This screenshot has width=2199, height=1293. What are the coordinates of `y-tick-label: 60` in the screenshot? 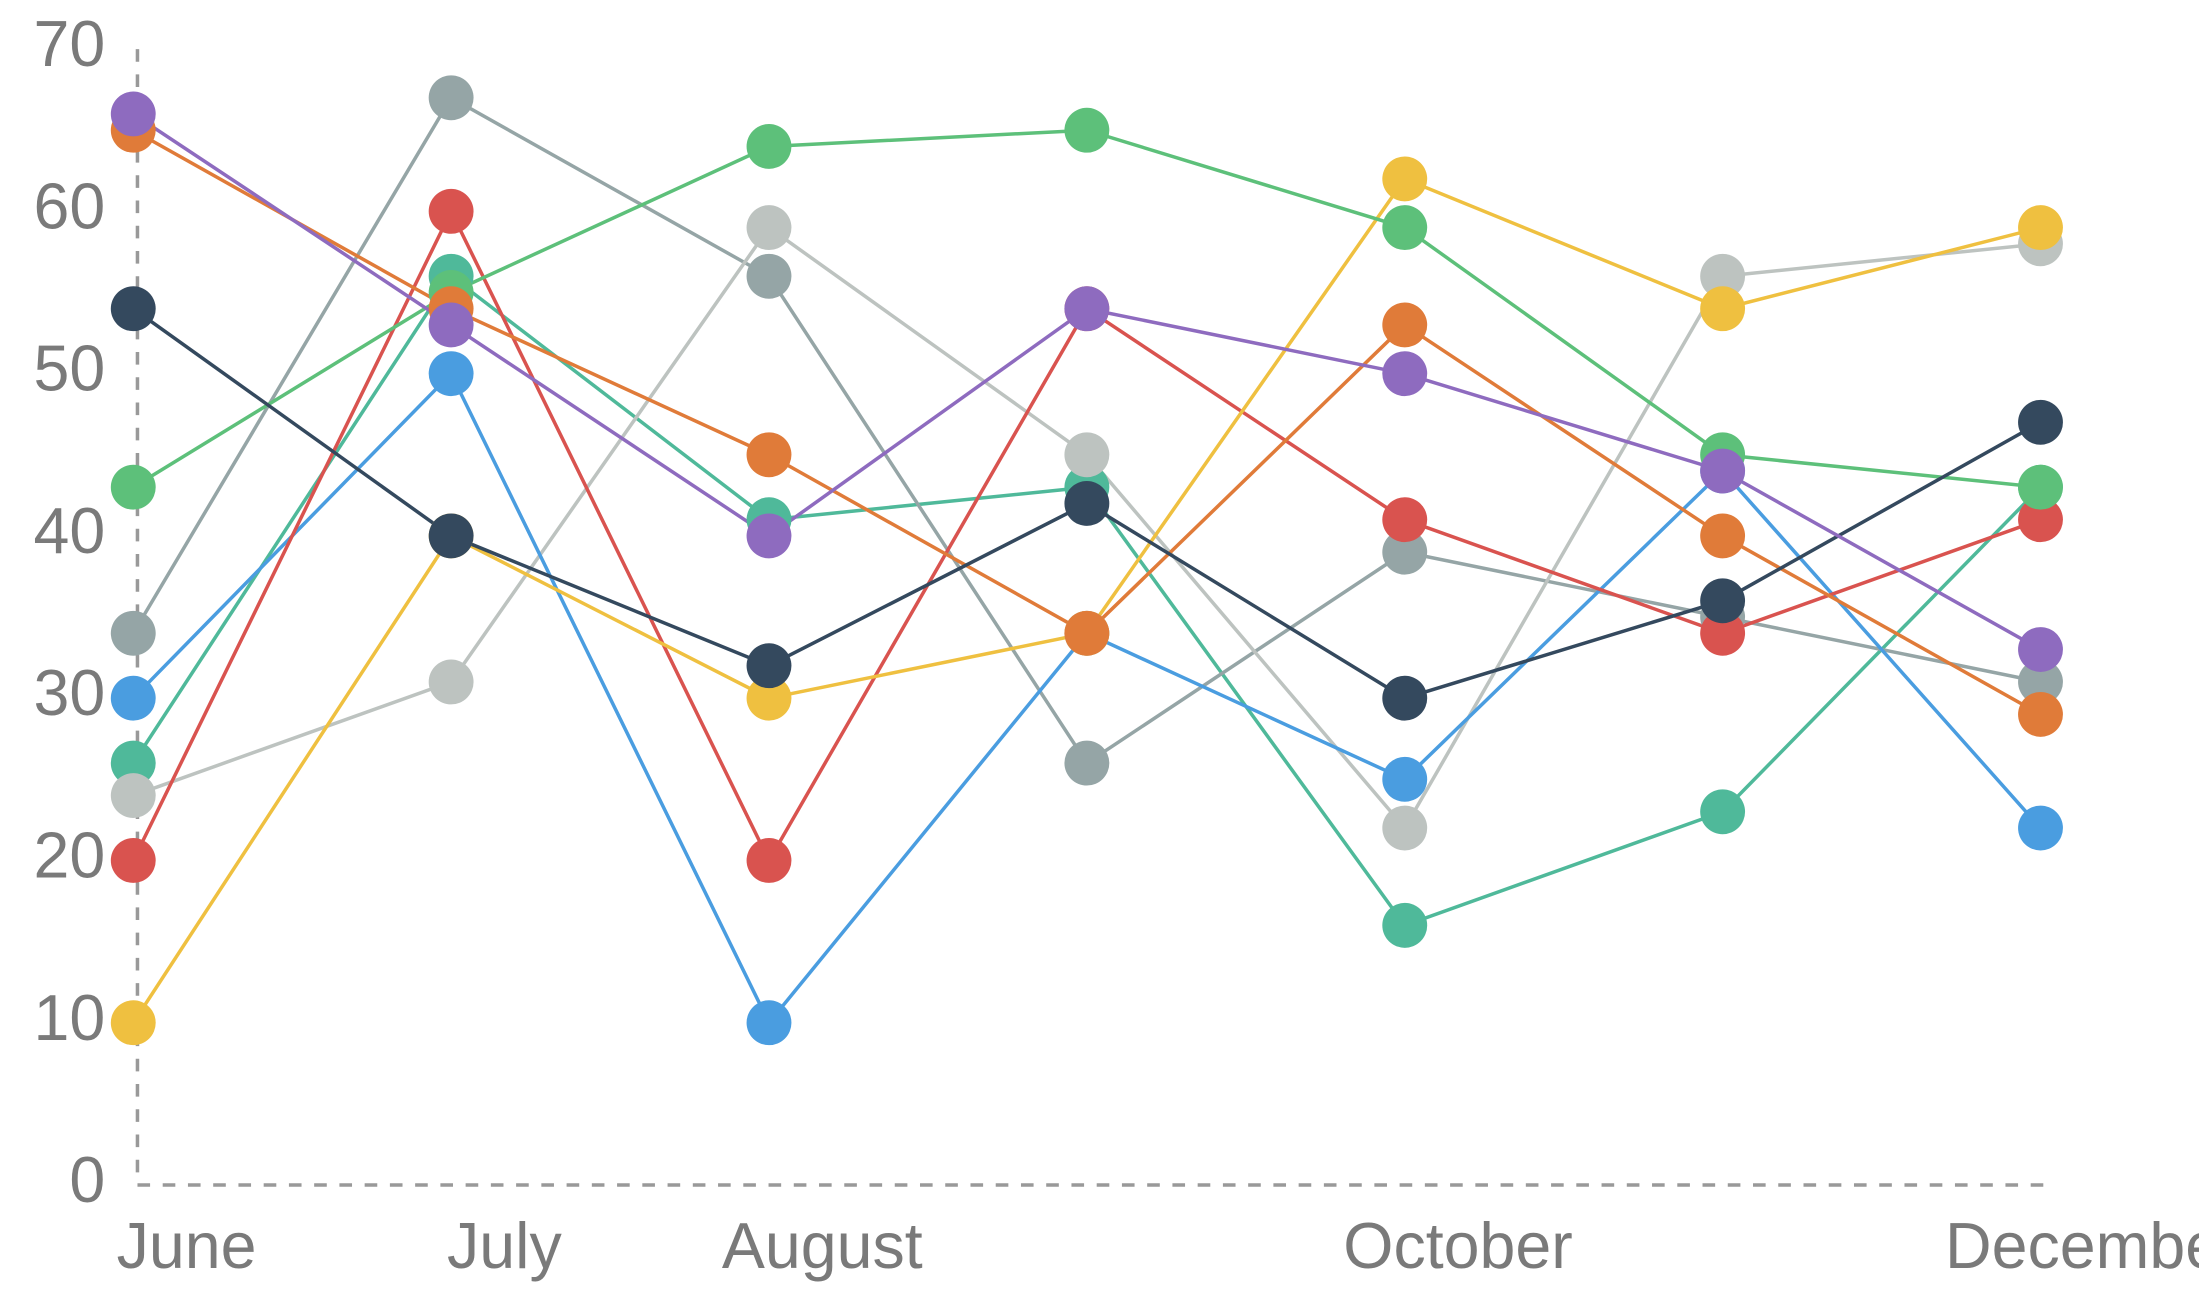 It's located at (69, 206).